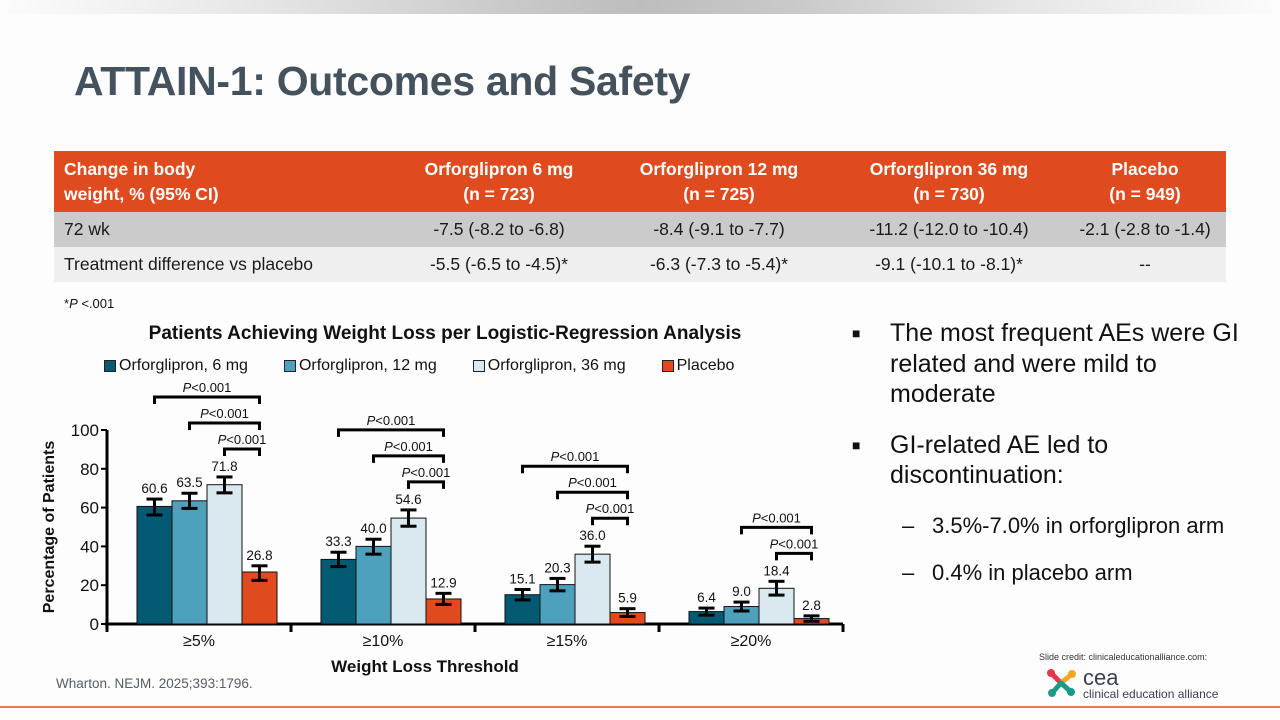 The width and height of the screenshot is (1280, 720). What do you see at coordinates (49, 527) in the screenshot?
I see `y-axis-title: Percentage of Patients` at bounding box center [49, 527].